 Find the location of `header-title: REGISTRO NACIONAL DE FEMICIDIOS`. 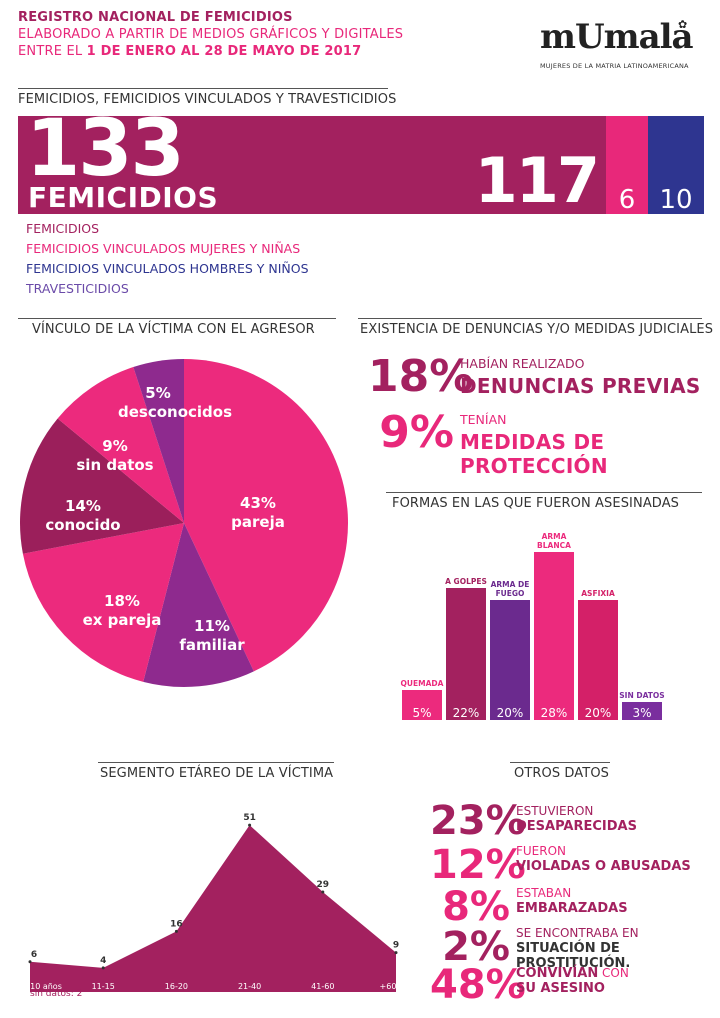

header-title: REGISTRO NACIONAL DE FEMICIDIOS is located at coordinates (155, 17).